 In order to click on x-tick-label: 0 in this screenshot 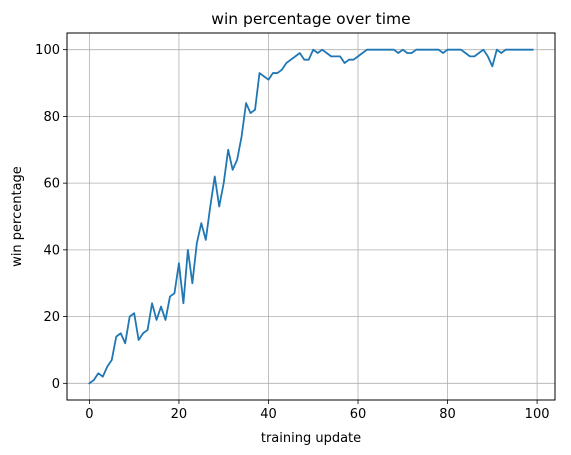, I will do `click(89, 414)`.